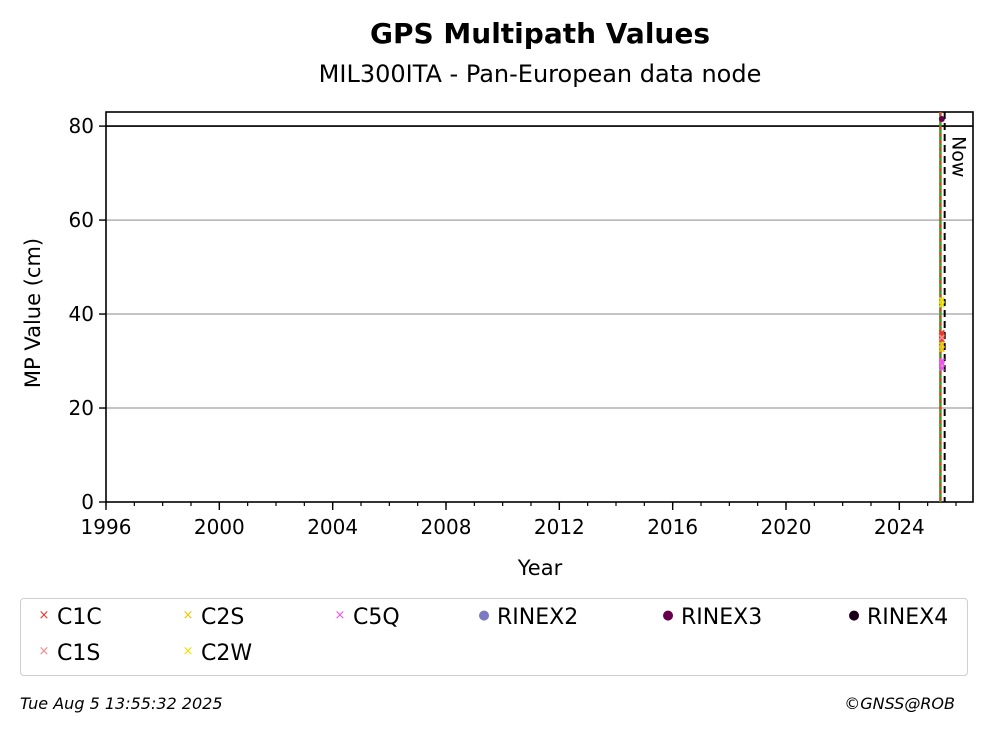  Describe the element at coordinates (941, 119) in the screenshot. I see `data-point-rinex3` at that location.